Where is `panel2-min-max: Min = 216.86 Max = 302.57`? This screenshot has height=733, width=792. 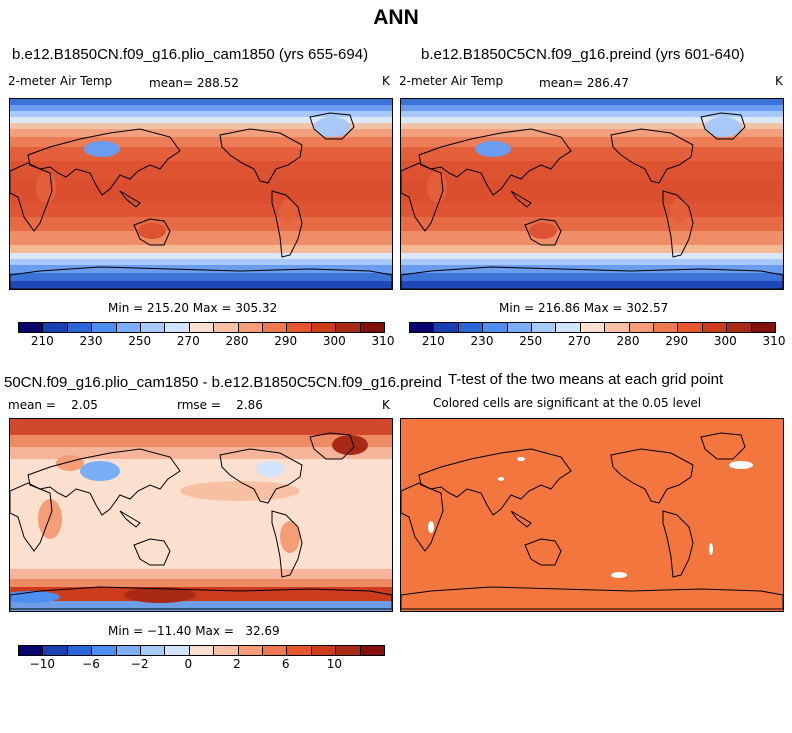 panel2-min-max: Min = 216.86 Max = 302.57 is located at coordinates (584, 308).